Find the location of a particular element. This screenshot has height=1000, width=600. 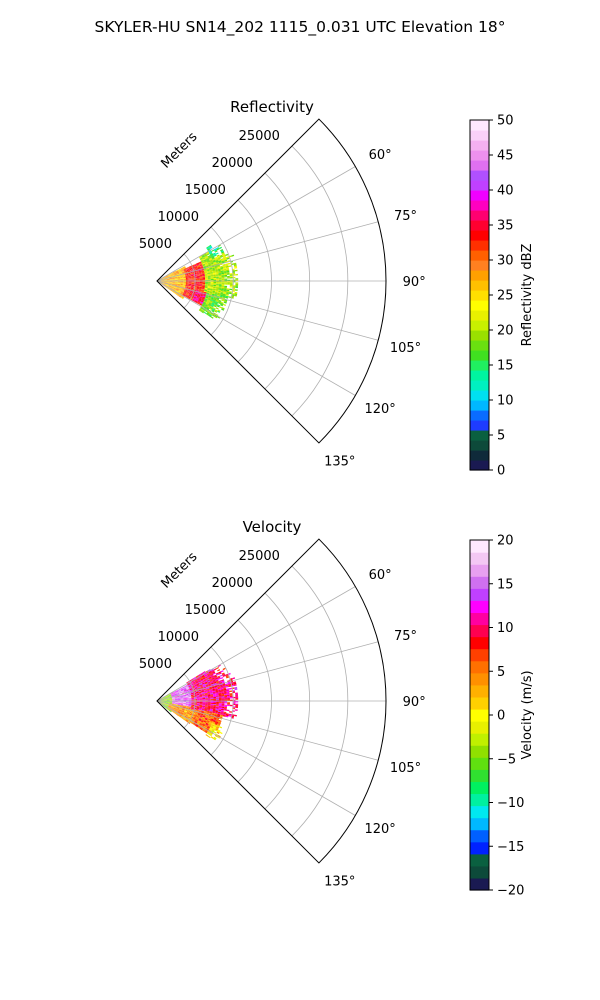

radar-data-field is located at coordinates (198, 281).